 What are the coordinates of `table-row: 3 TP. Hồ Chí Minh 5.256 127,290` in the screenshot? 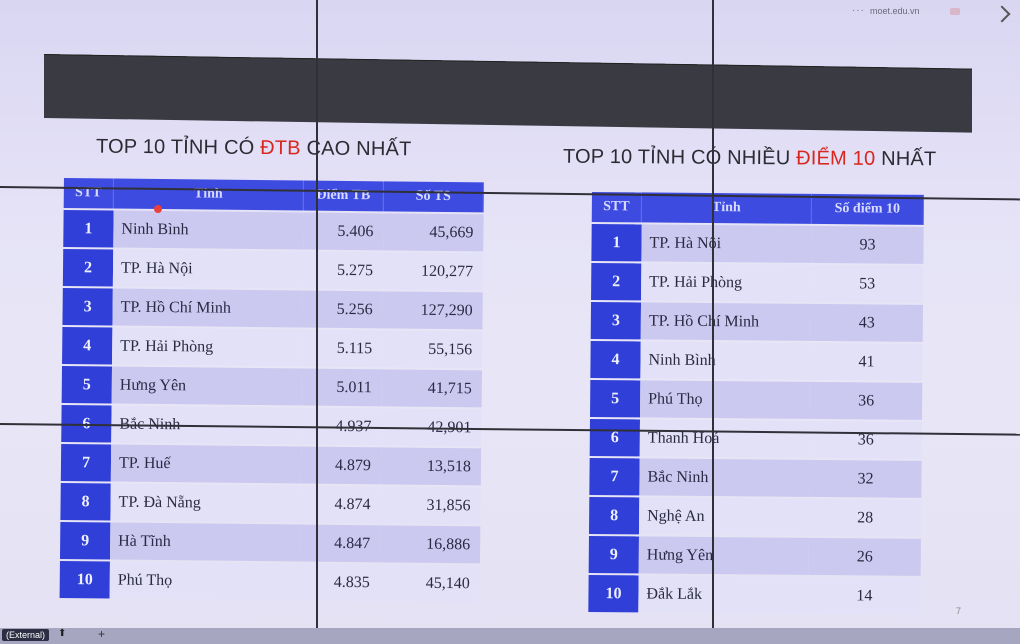 It's located at (272, 308).